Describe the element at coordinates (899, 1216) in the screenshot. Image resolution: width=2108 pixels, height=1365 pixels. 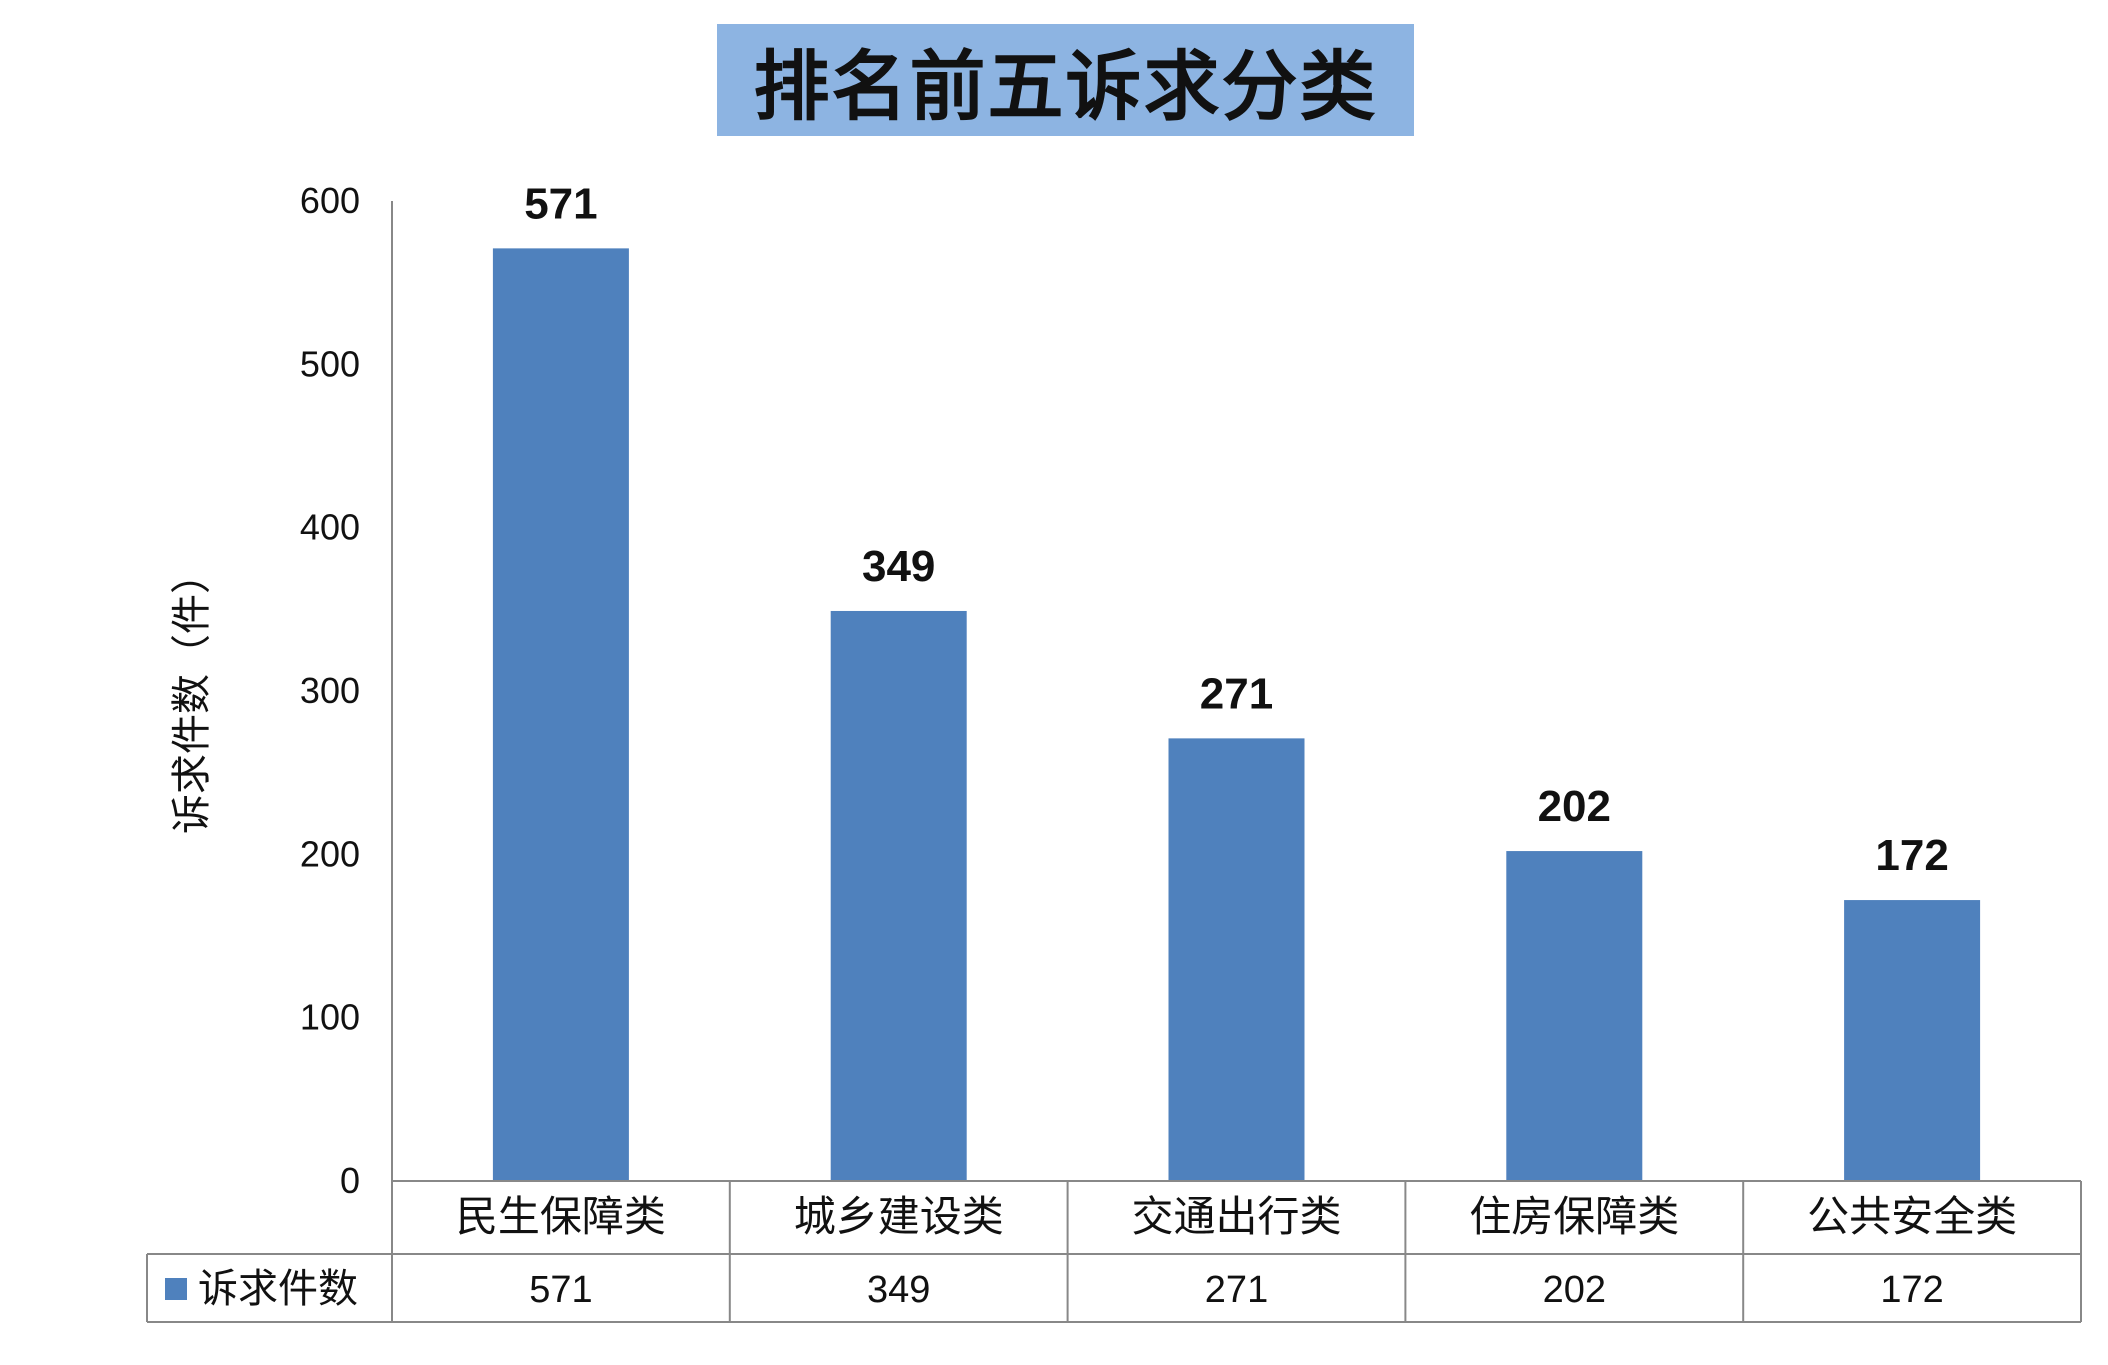
I see `x-category-label: 城乡建设类` at that location.